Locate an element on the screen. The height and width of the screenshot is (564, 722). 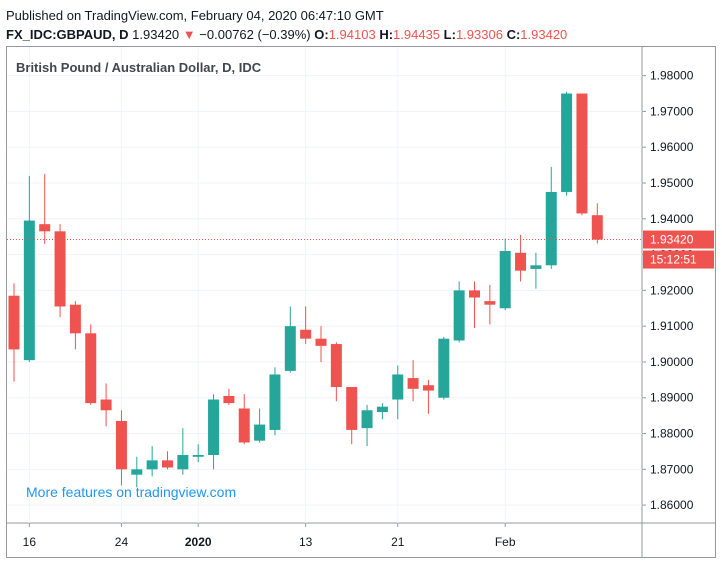
countdown-tag is located at coordinates (678, 259).